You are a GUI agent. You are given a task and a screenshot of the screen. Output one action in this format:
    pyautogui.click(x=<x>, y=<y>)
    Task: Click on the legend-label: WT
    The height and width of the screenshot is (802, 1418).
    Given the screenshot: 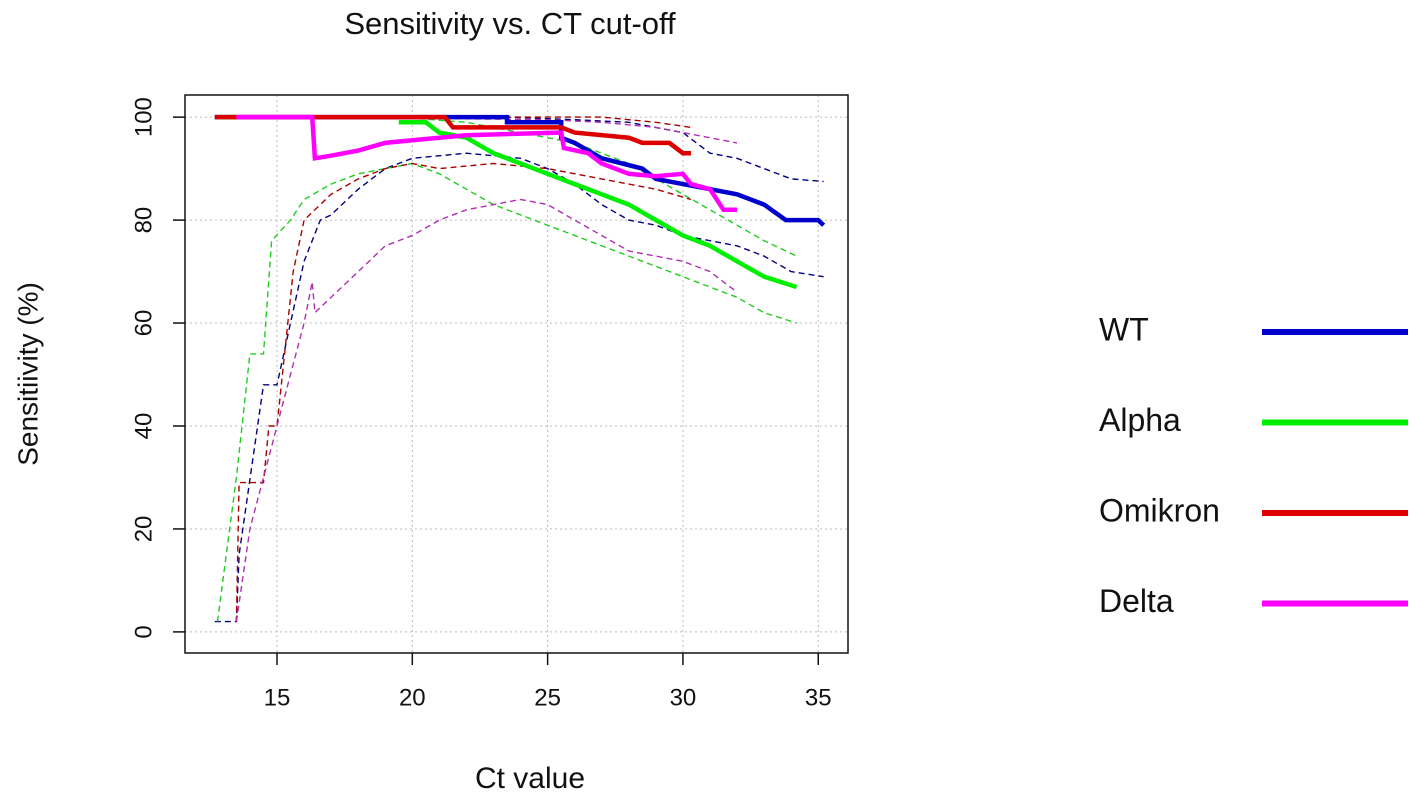 What is the action you would take?
    pyautogui.click(x=1124, y=329)
    